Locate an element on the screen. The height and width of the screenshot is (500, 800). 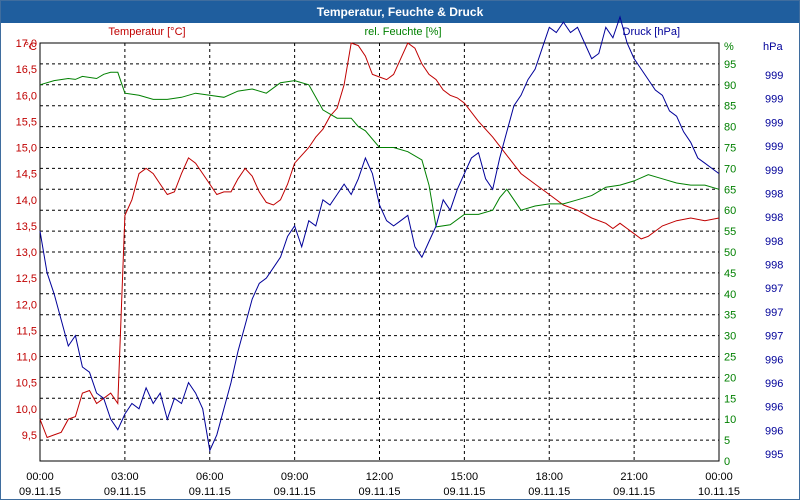
humidity-axis-title: rel. Feuchte [%] is located at coordinates (402, 32).